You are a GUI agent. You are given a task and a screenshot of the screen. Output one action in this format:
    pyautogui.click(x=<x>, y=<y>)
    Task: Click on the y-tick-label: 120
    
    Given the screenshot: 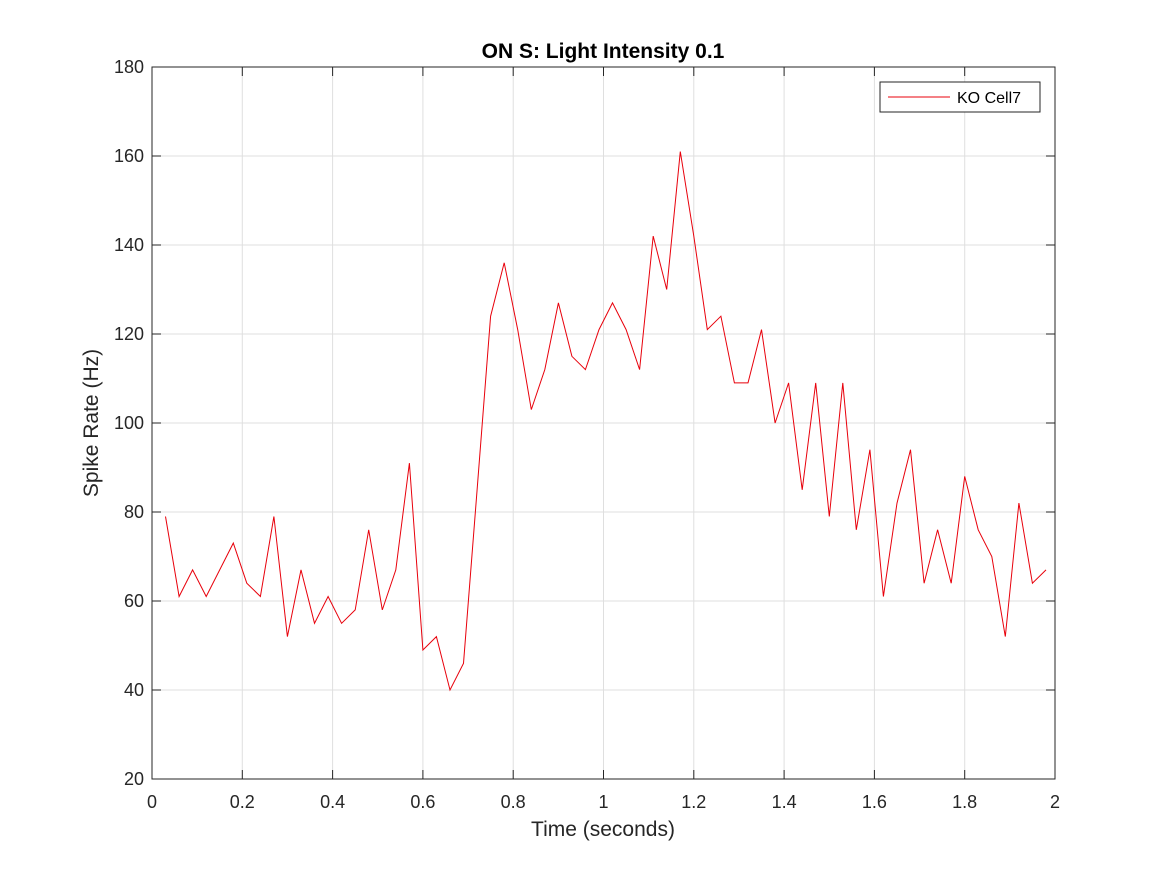 What is the action you would take?
    pyautogui.click(x=129, y=334)
    